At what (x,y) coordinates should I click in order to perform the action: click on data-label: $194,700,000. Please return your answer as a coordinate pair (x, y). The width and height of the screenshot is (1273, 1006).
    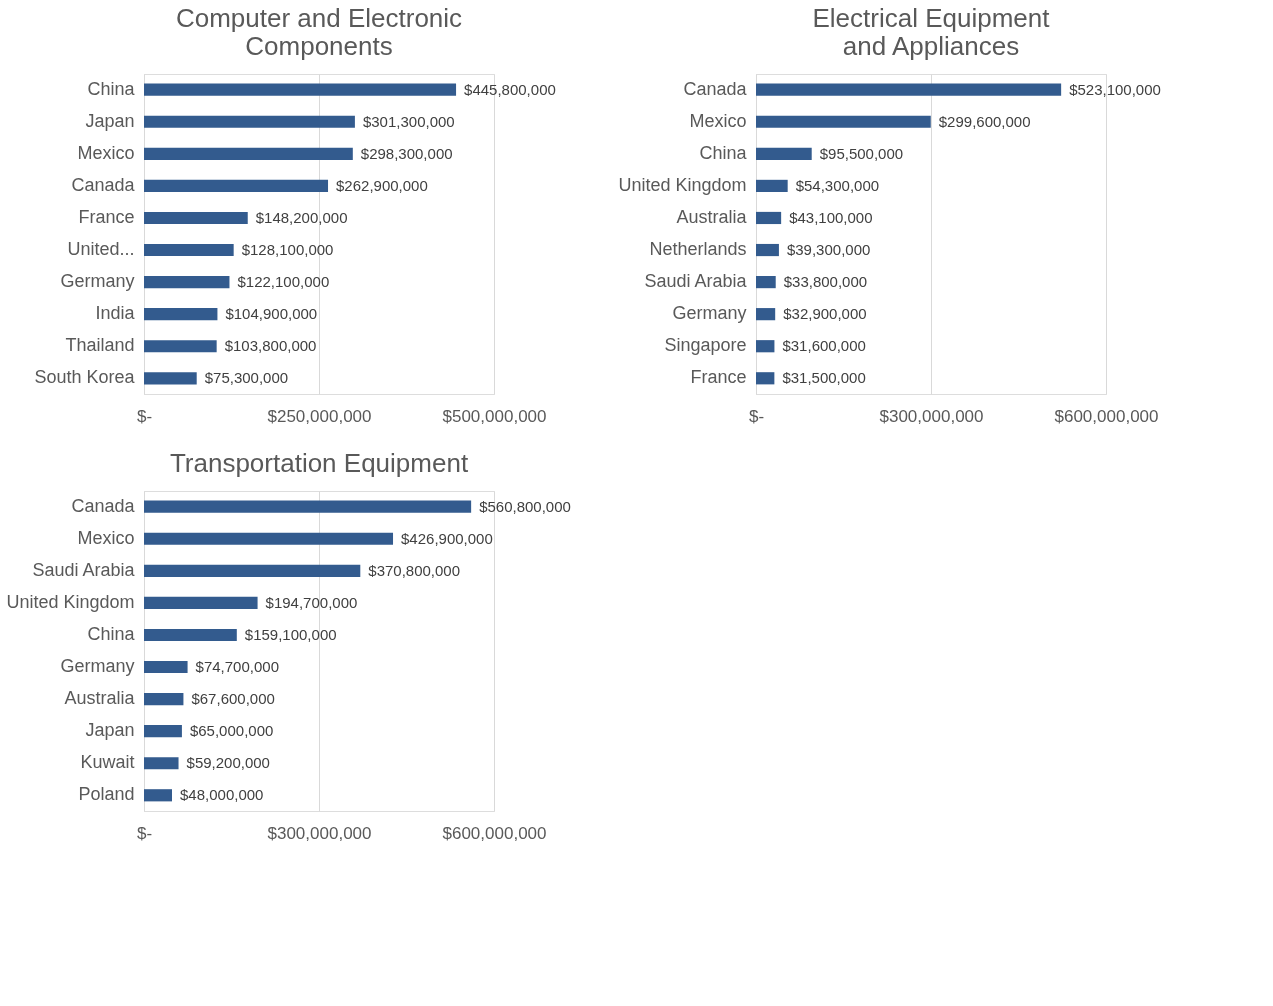
    Looking at the image, I should click on (311, 602).